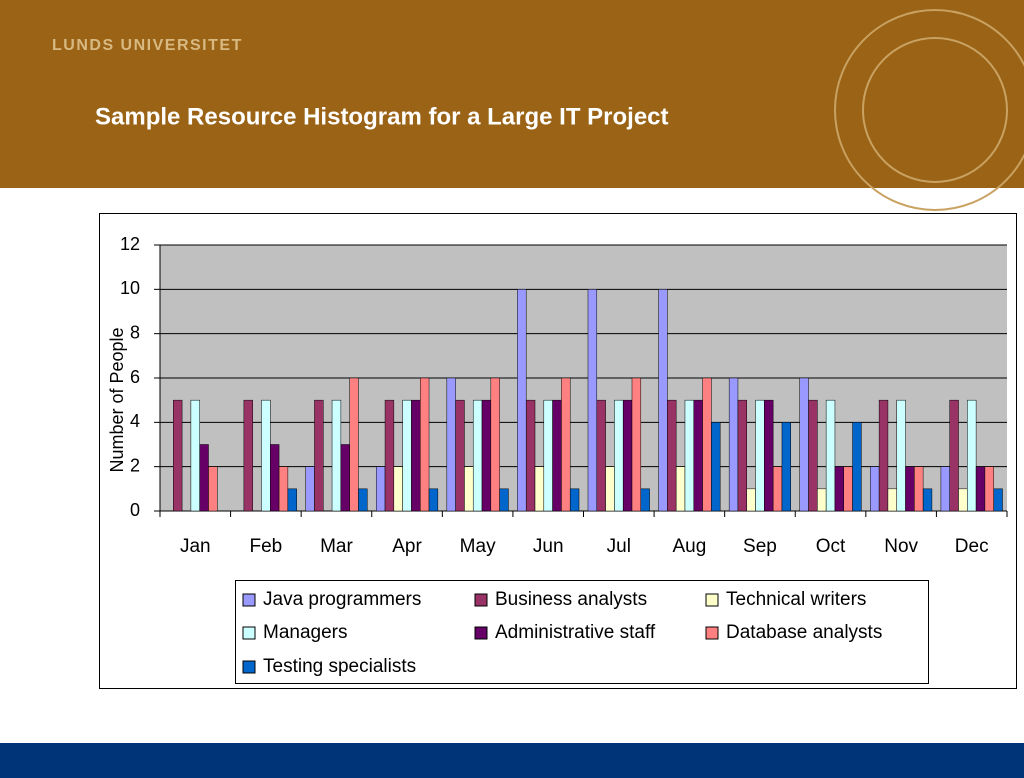 The height and width of the screenshot is (778, 1024). What do you see at coordinates (831, 546) in the screenshot?
I see `x-tick-label: Oct` at bounding box center [831, 546].